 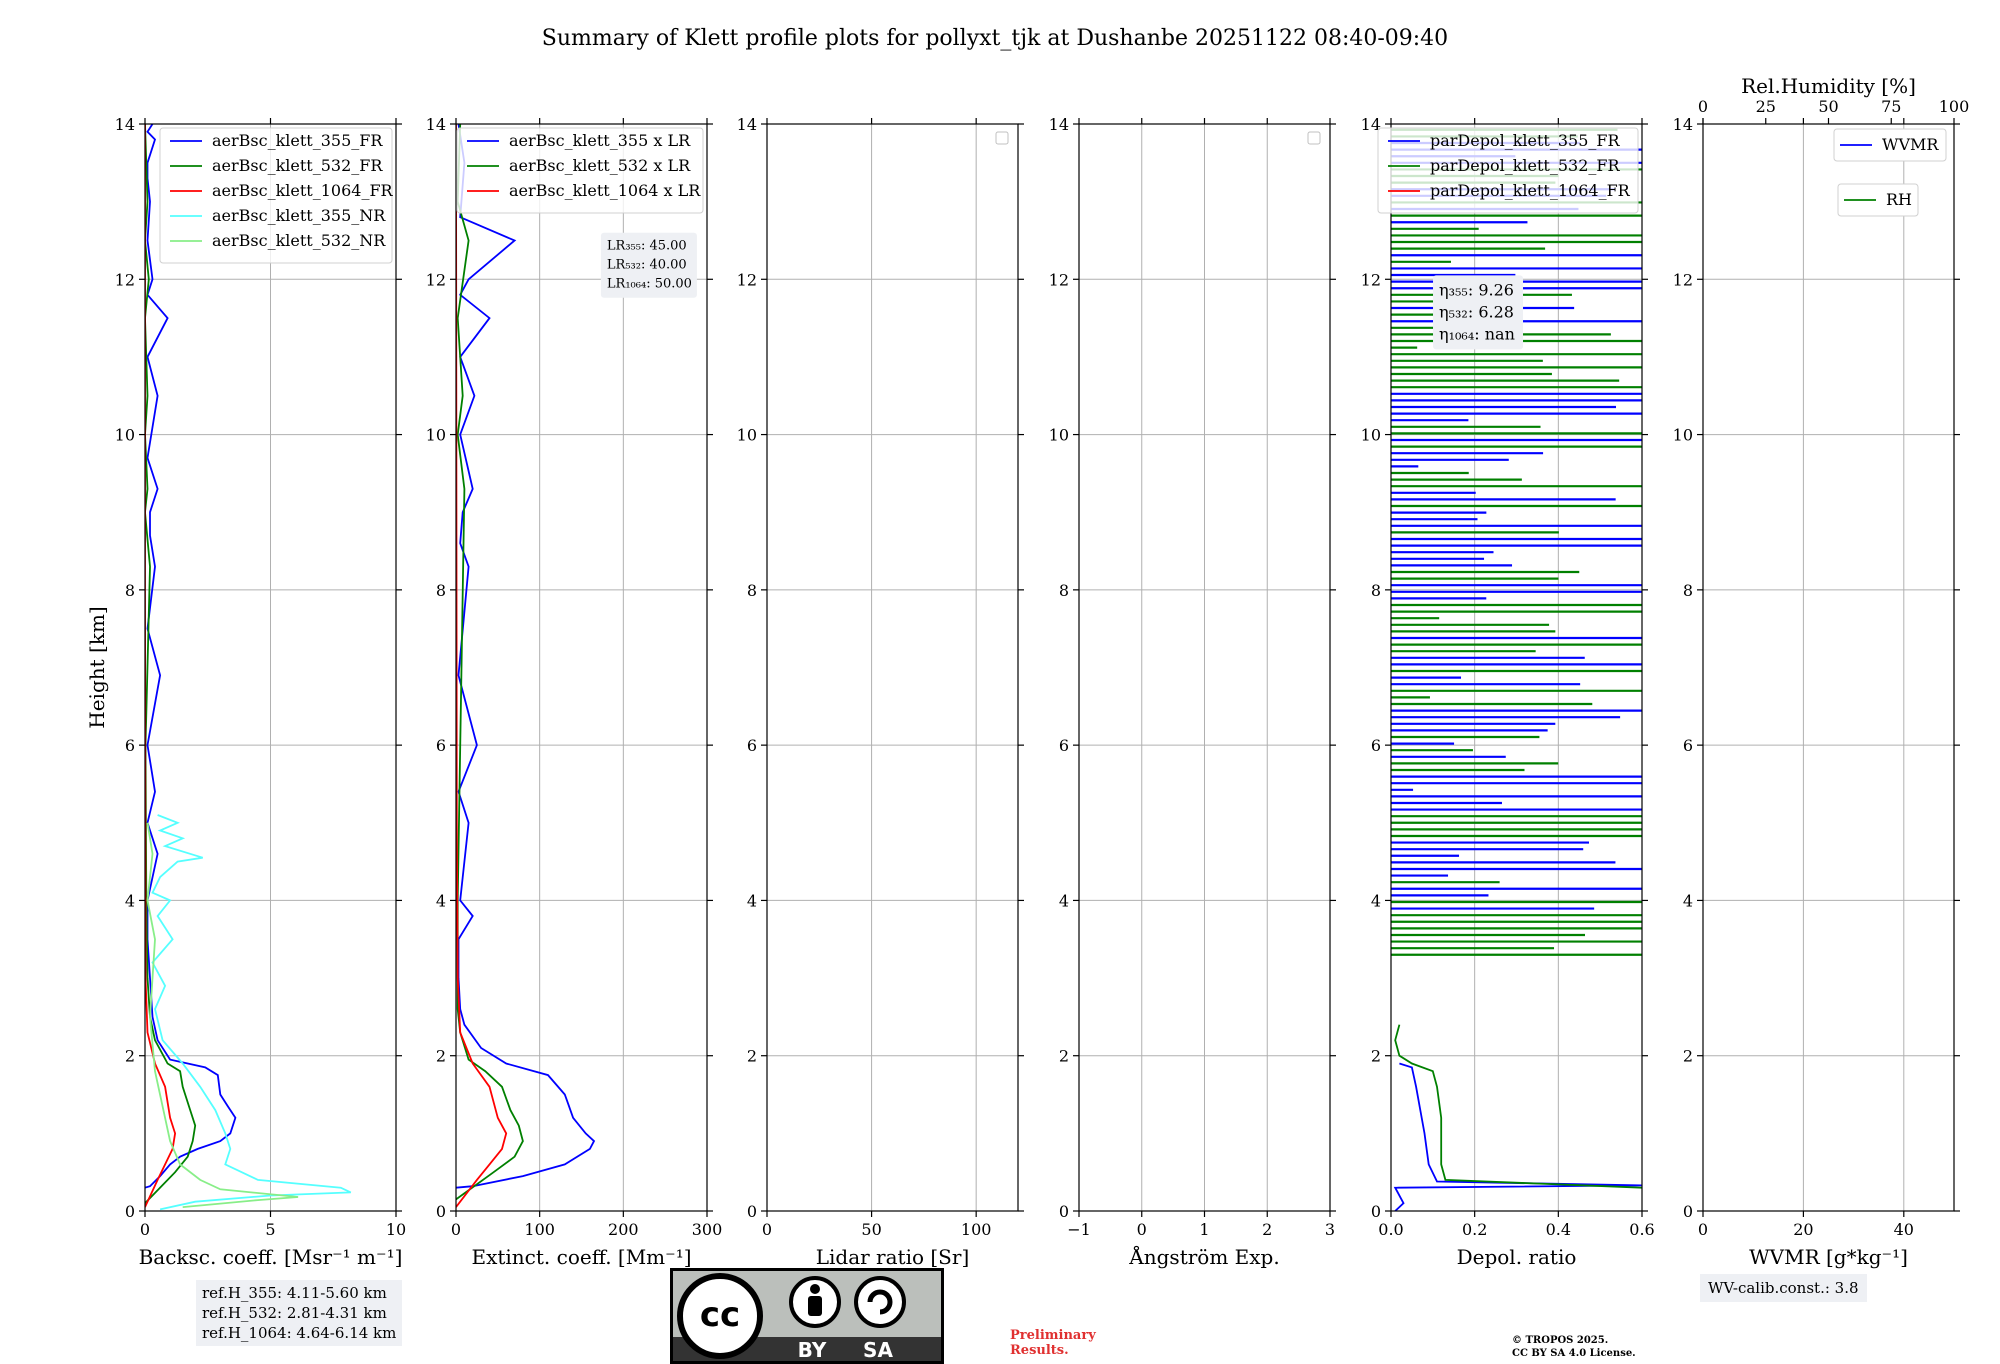 What do you see at coordinates (815, 1306) in the screenshot?
I see `by-icon-body` at bounding box center [815, 1306].